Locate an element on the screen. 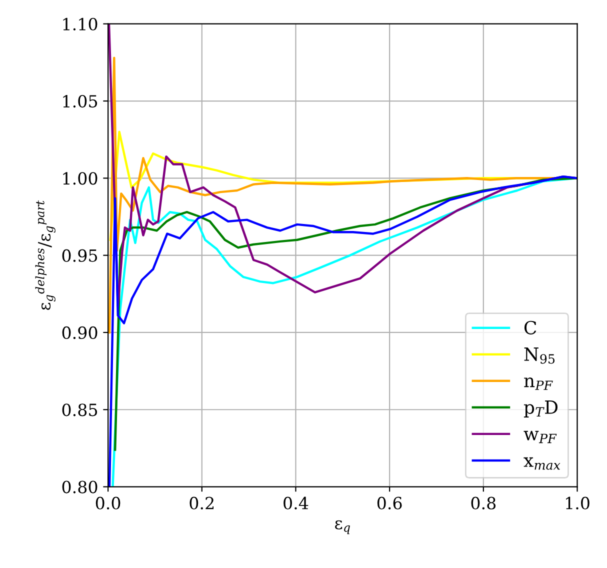 This screenshot has height=568, width=607. legend-label: w$_{PF}$ is located at coordinates (540, 437).